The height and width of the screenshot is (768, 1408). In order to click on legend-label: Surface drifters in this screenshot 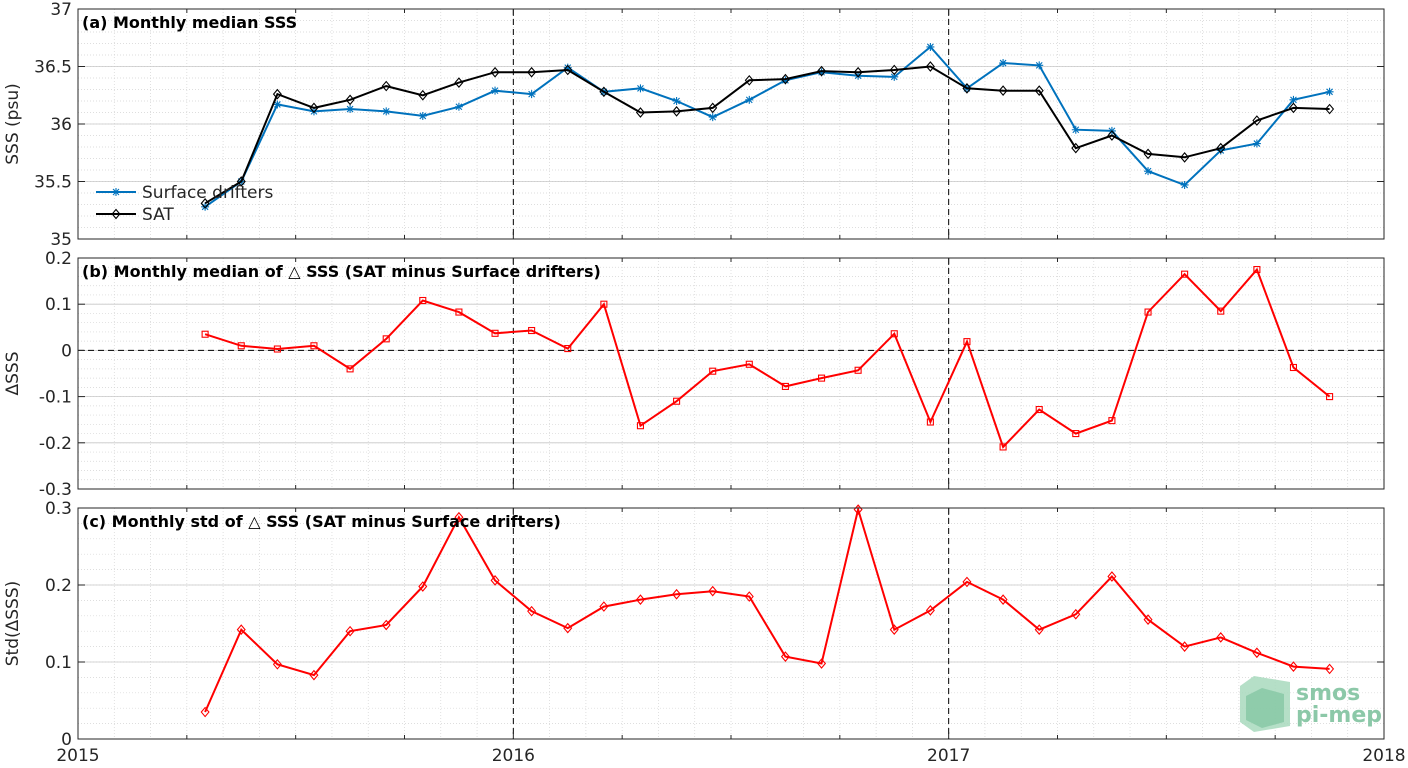, I will do `click(207, 193)`.